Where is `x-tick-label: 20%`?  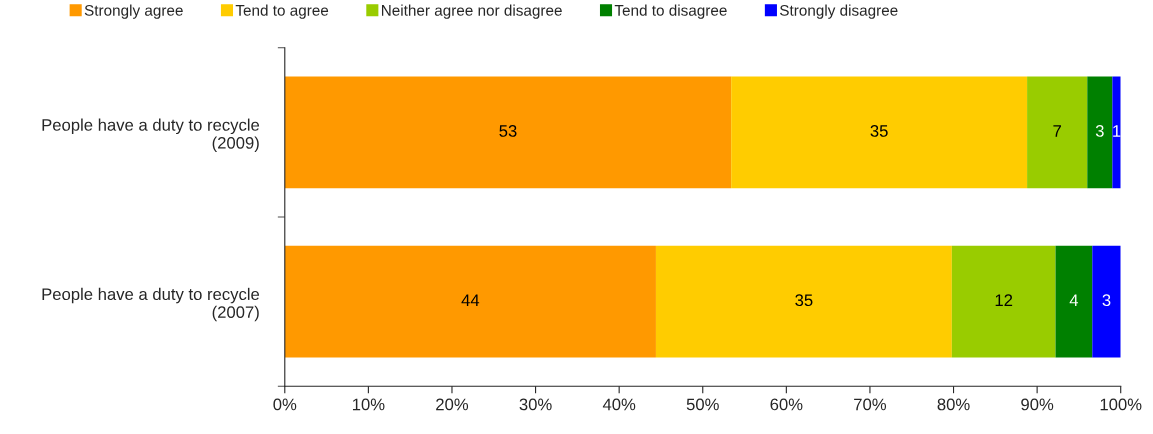 x-tick-label: 20% is located at coordinates (452, 404).